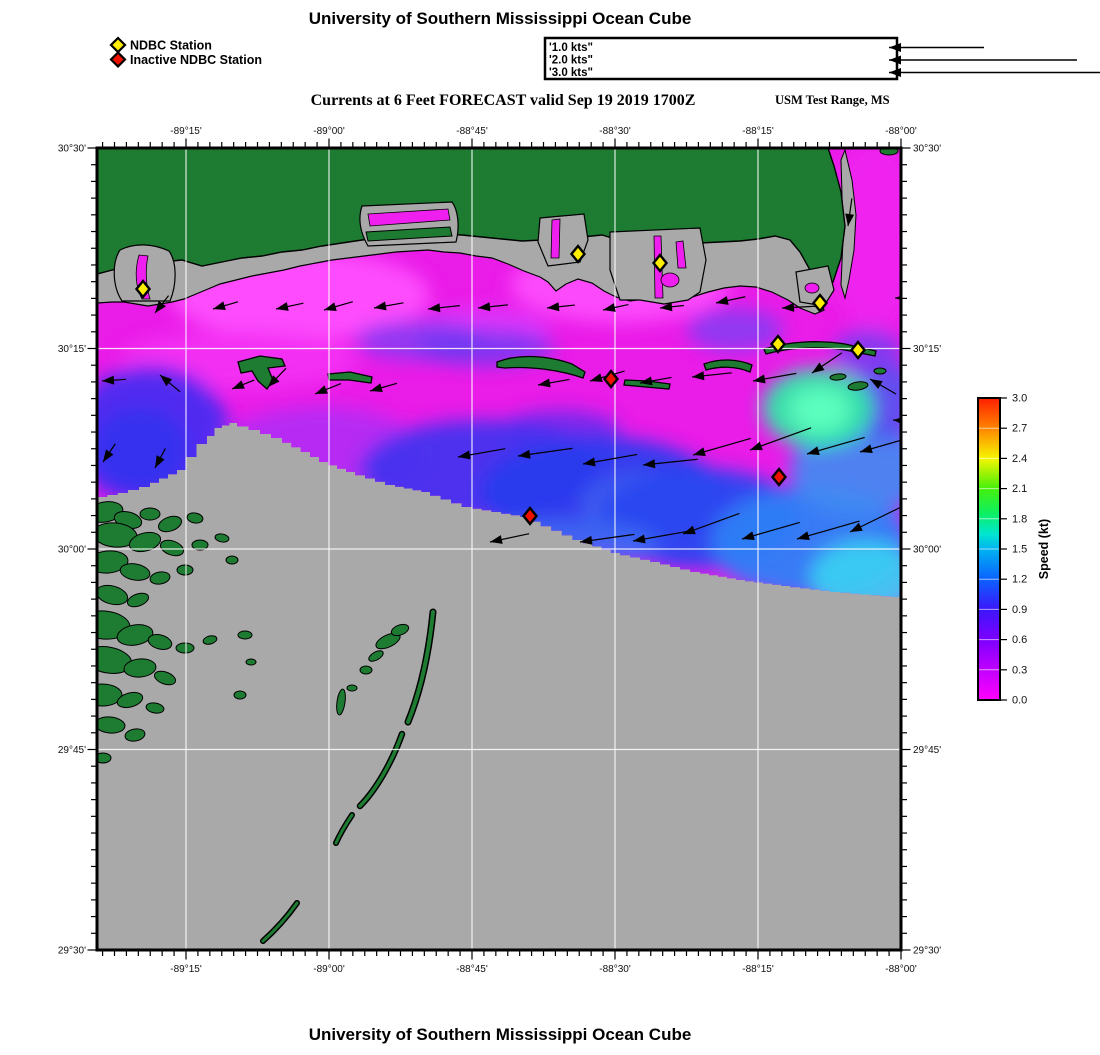 Image resolution: width=1100 pixels, height=1055 pixels. What do you see at coordinates (409, 234) in the screenshot?
I see `biloxi-peninsula` at bounding box center [409, 234].